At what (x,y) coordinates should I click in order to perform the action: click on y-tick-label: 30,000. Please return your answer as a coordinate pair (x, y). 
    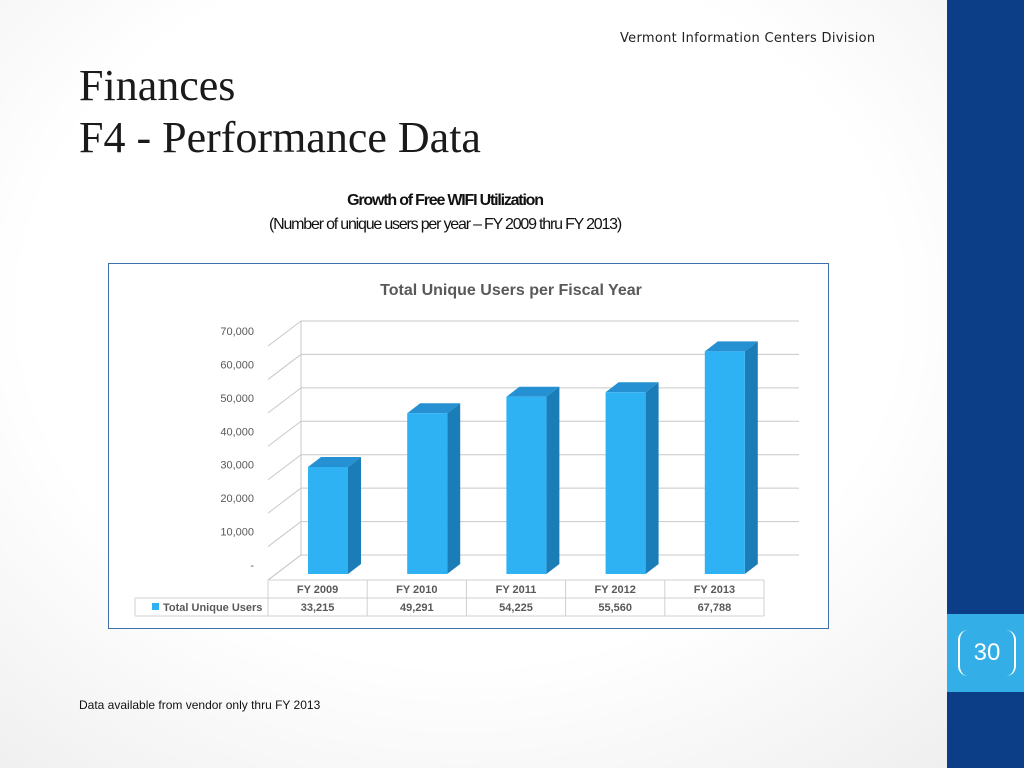
    Looking at the image, I should click on (237, 466).